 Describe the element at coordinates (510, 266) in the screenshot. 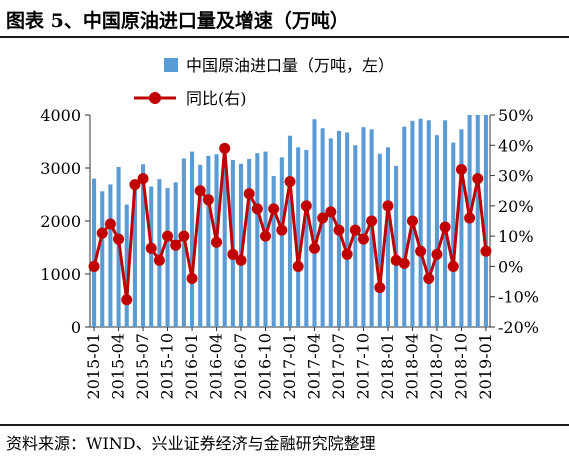

I see `right-tick-label: 0%` at that location.